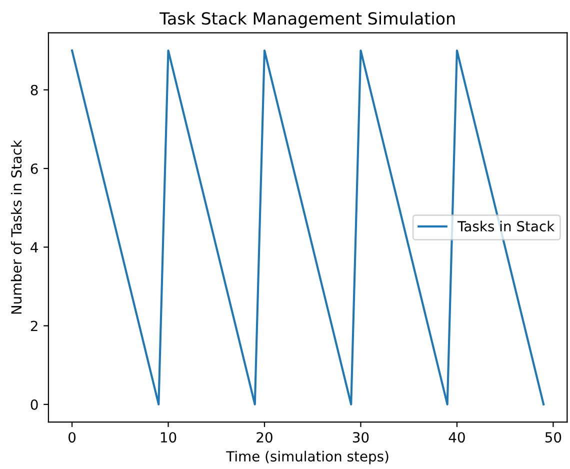 Image resolution: width=570 pixels, height=469 pixels. What do you see at coordinates (72, 437) in the screenshot?
I see `x-tick-label: 0` at bounding box center [72, 437].